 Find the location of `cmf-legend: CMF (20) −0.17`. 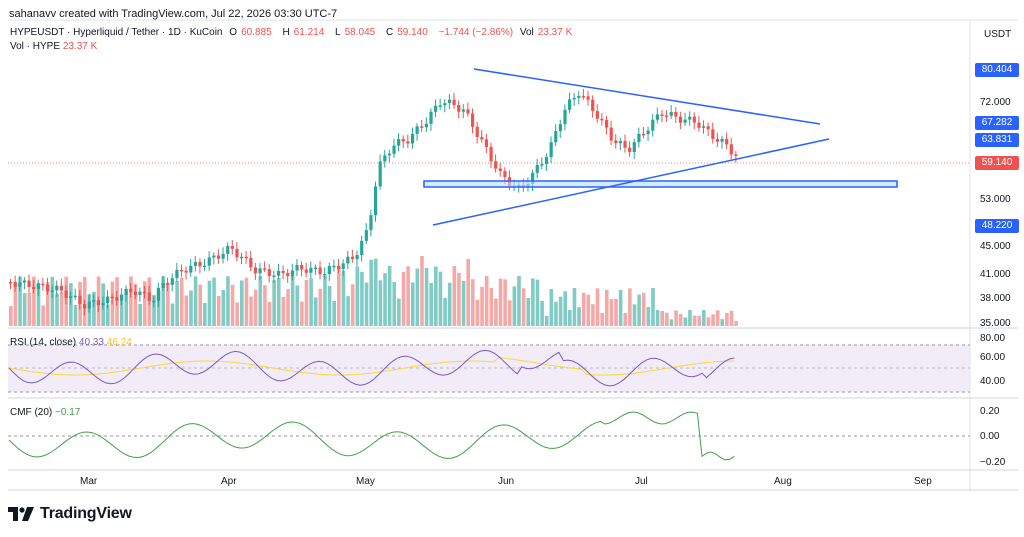

cmf-legend: CMF (20) −0.17 is located at coordinates (45, 412).